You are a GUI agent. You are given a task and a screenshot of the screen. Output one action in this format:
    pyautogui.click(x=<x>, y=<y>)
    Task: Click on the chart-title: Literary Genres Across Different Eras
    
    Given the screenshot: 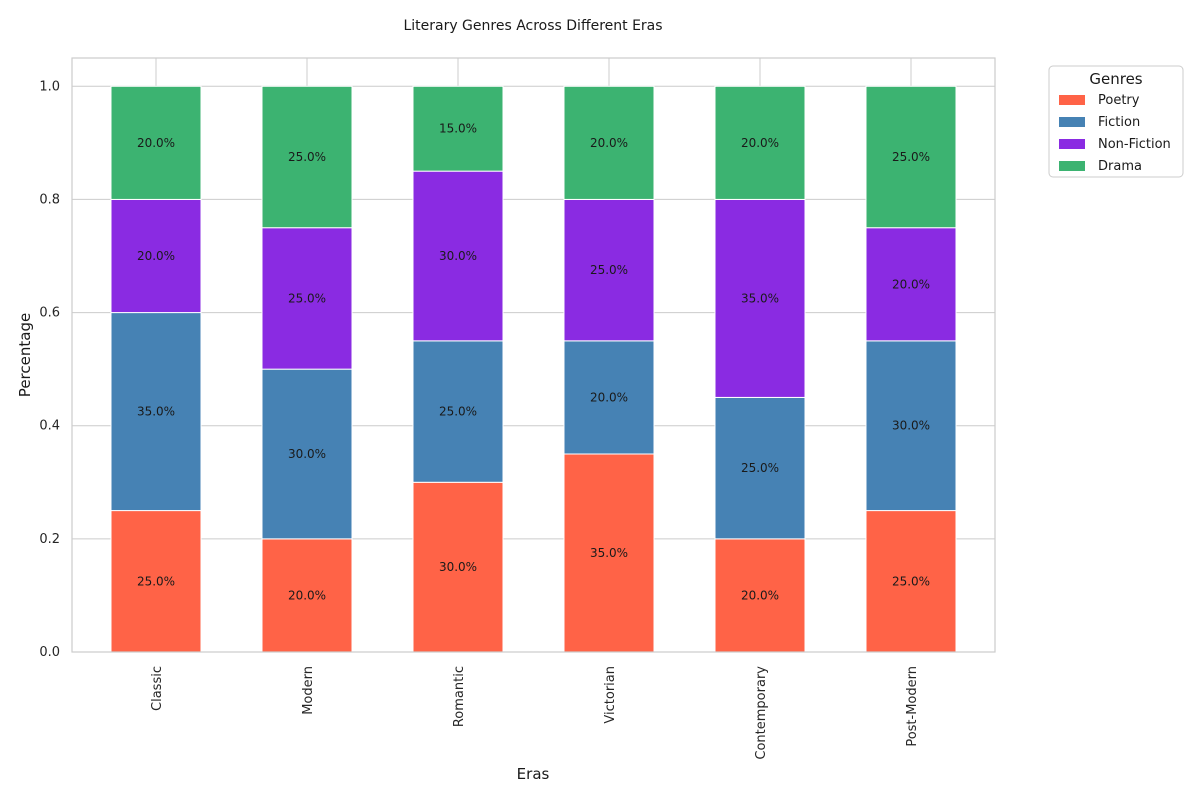 What is the action you would take?
    pyautogui.click(x=532, y=26)
    